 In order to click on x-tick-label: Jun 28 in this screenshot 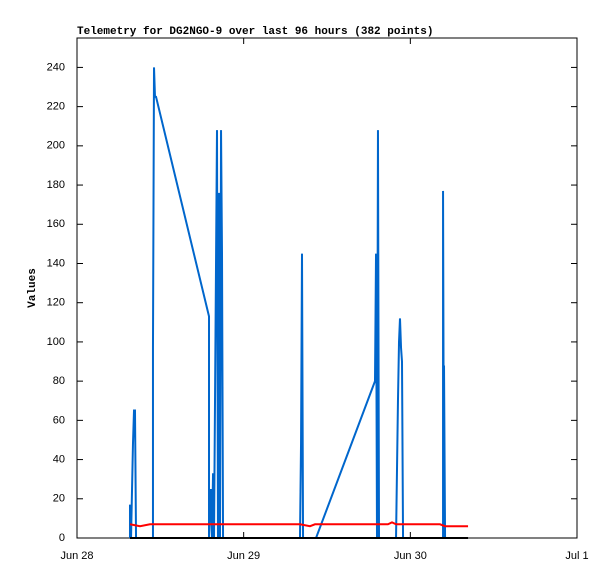, I will do `click(76, 556)`.